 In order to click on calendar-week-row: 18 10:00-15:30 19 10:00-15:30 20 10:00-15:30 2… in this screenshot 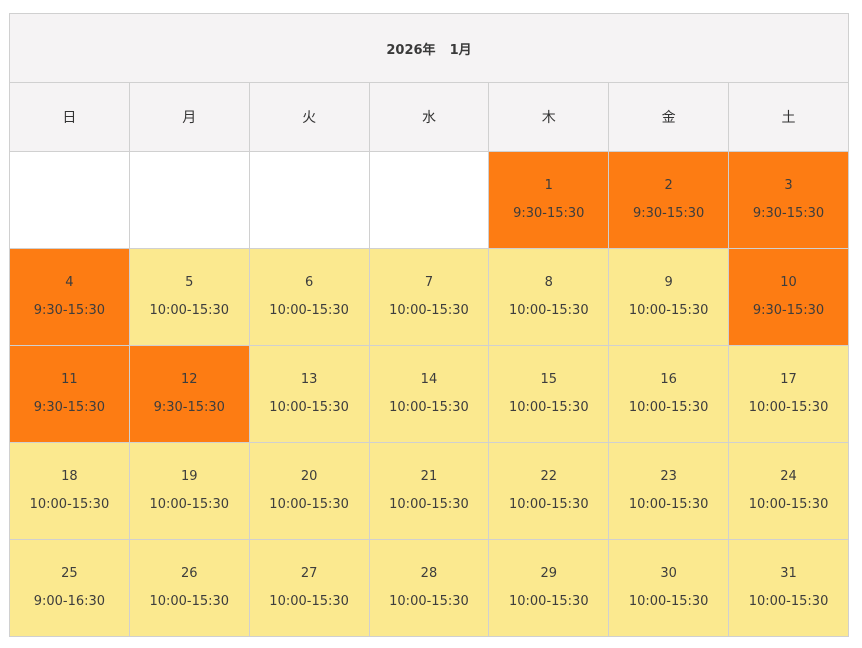, I will do `click(429, 491)`.